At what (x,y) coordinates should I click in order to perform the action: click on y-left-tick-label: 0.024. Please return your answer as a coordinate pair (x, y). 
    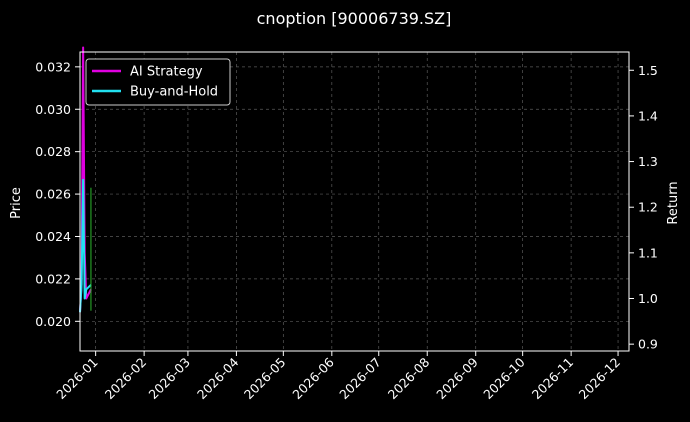
    Looking at the image, I should click on (53, 236).